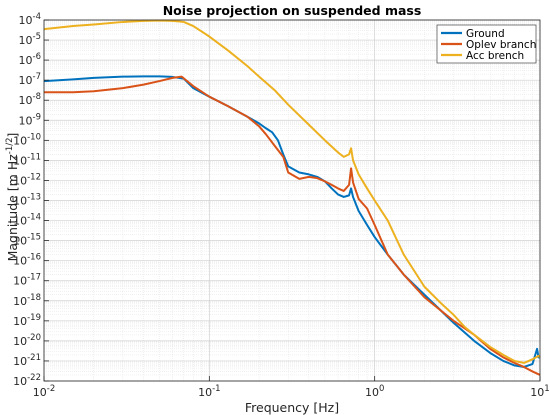 Image resolution: width=550 pixels, height=415 pixels. I want to click on y-tick-label: 10⁻⁵, so click(30, 39).